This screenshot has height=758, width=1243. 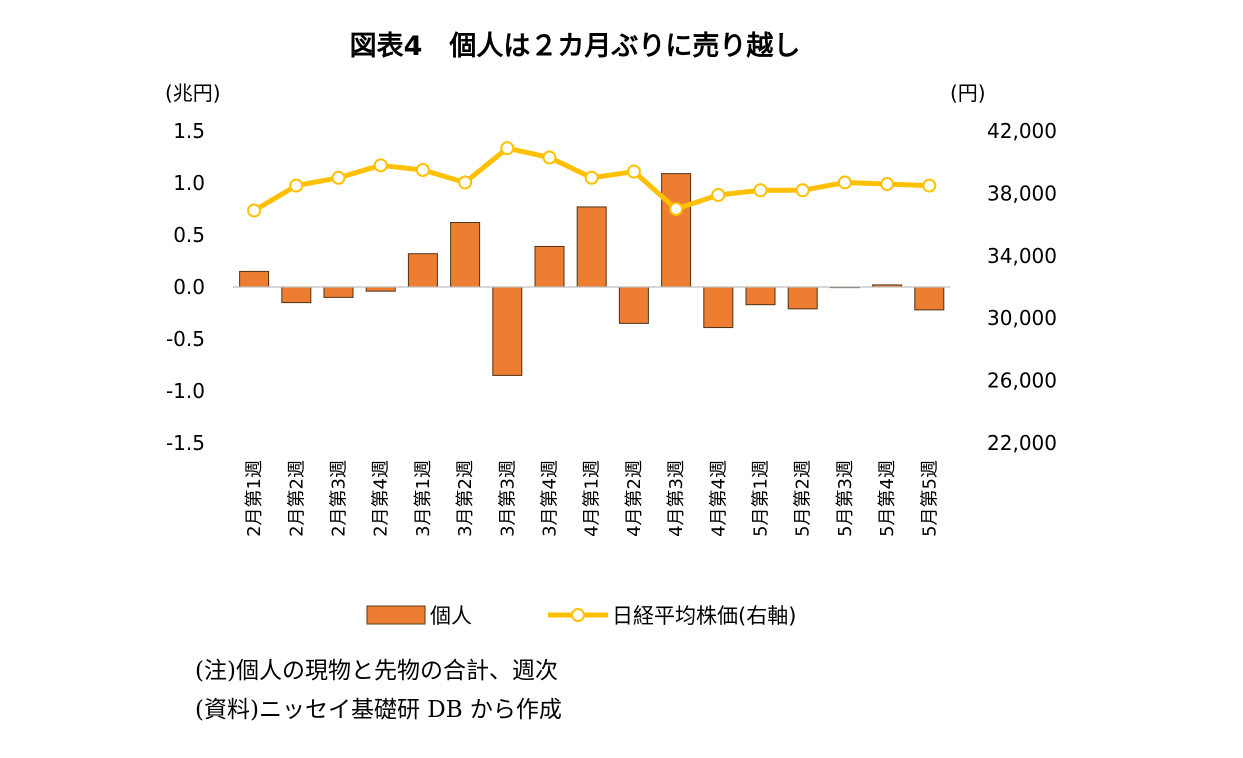 I want to click on category-label: 5月第2週, so click(x=803, y=498).